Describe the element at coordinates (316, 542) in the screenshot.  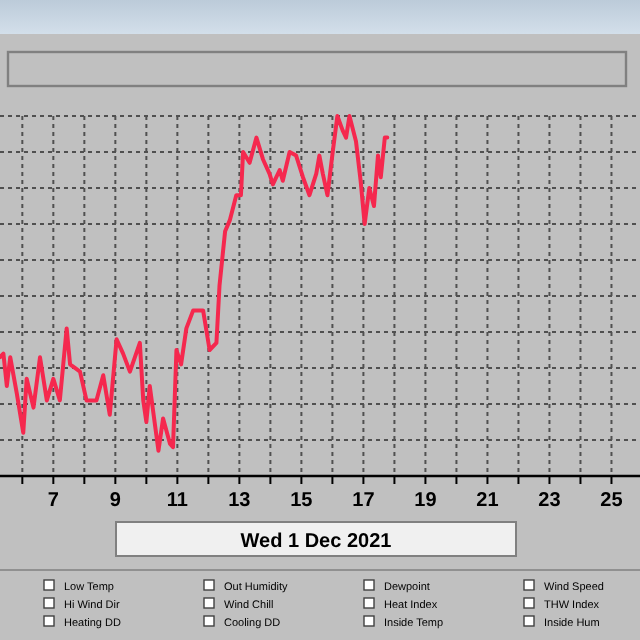
I see `x-axis-title: Wed 1 Dec 2021` at that location.